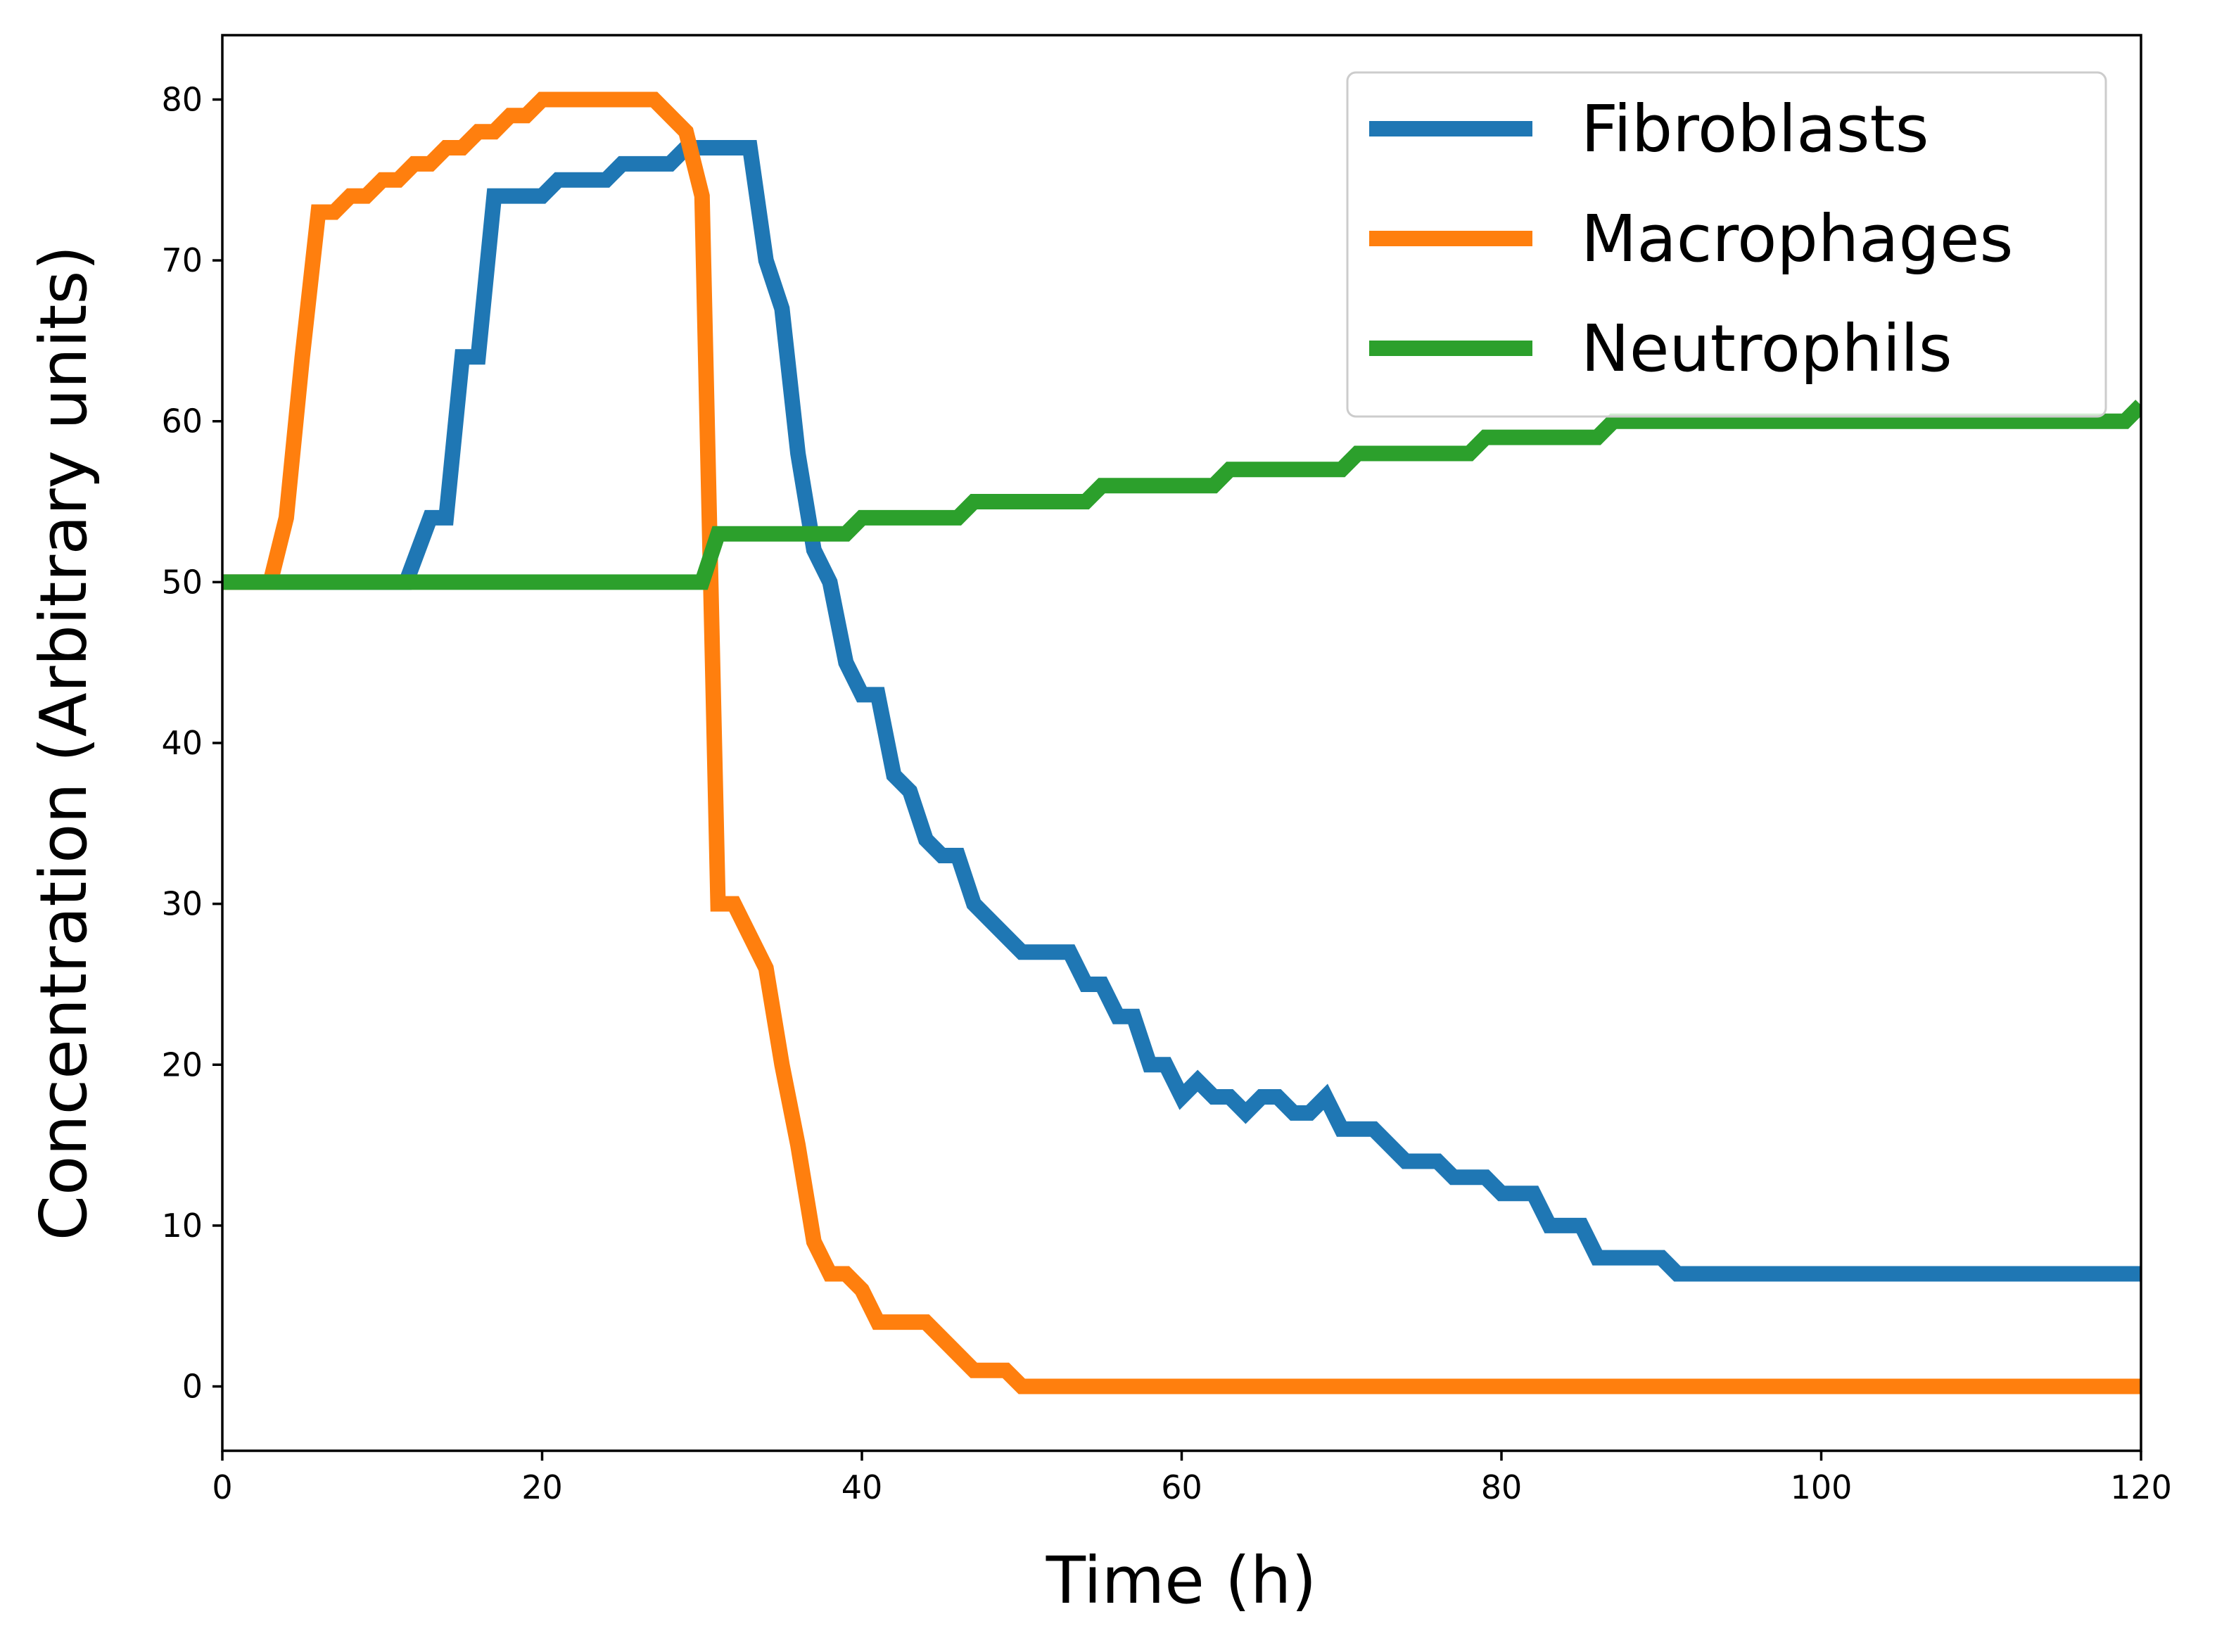 The height and width of the screenshot is (1652, 2217). What do you see at coordinates (192, 1387) in the screenshot?
I see `y-tick-label: 0` at bounding box center [192, 1387].